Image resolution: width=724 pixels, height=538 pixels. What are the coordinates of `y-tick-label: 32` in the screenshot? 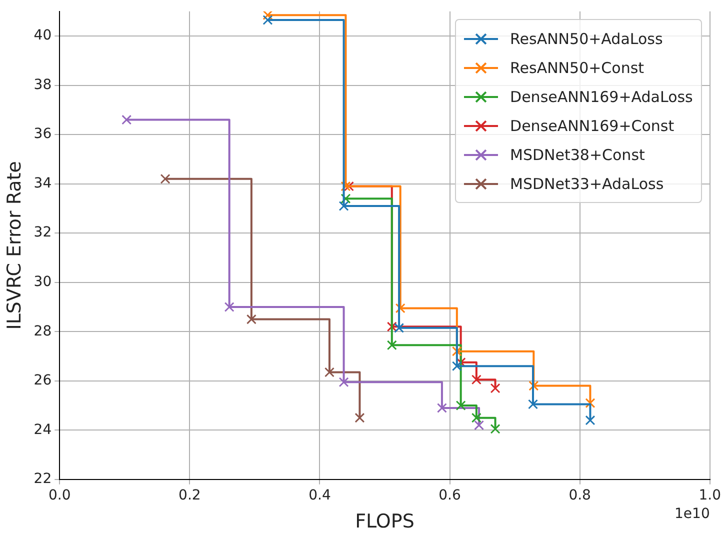 It's located at (43, 232).